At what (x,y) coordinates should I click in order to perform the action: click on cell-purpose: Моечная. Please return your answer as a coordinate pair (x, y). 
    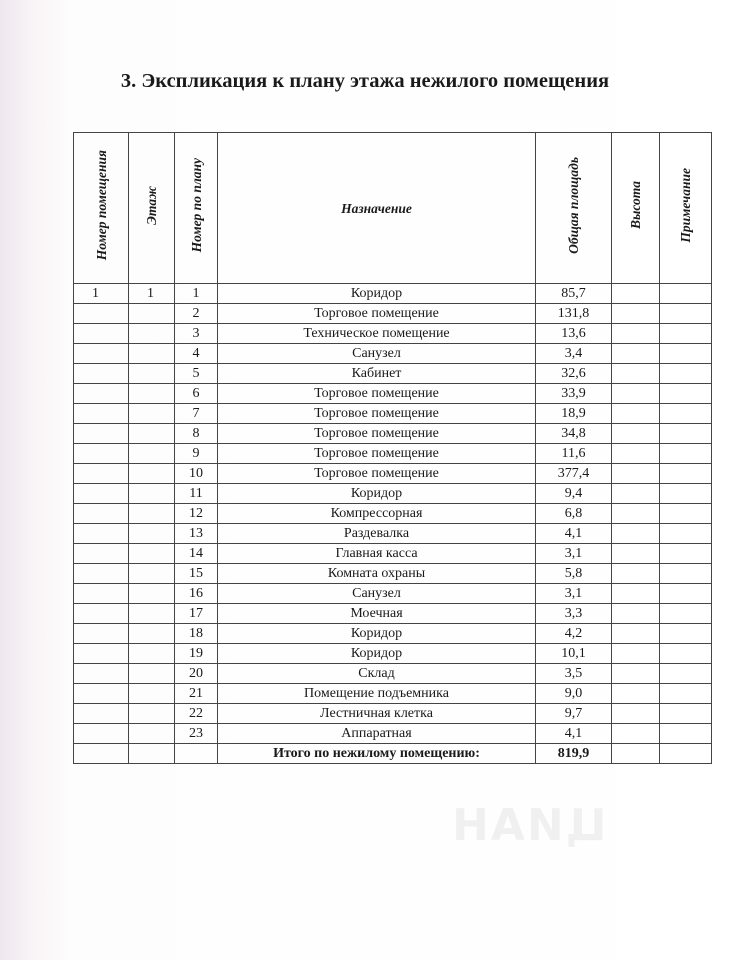
    Looking at the image, I should click on (376, 613).